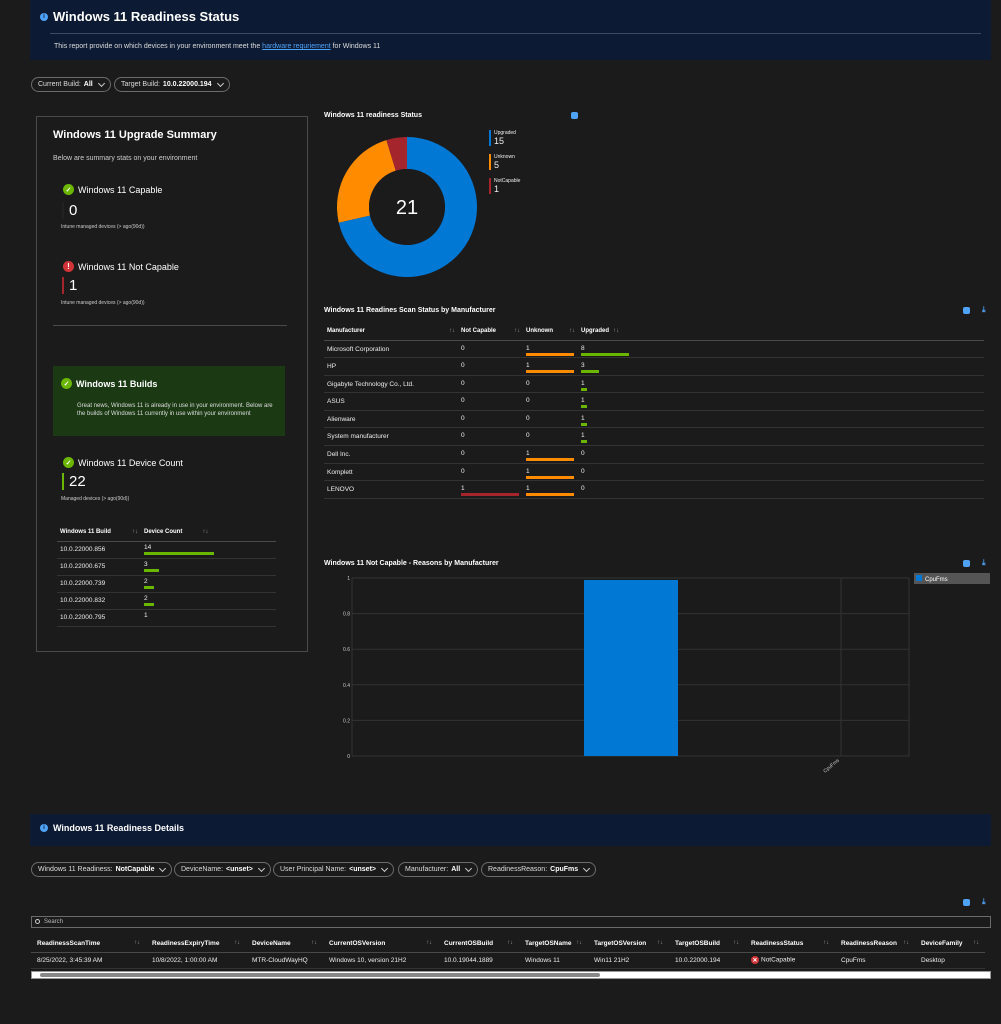 This screenshot has height=1024, width=1001. I want to click on upgraded-header-label: Upgraded, so click(595, 330).